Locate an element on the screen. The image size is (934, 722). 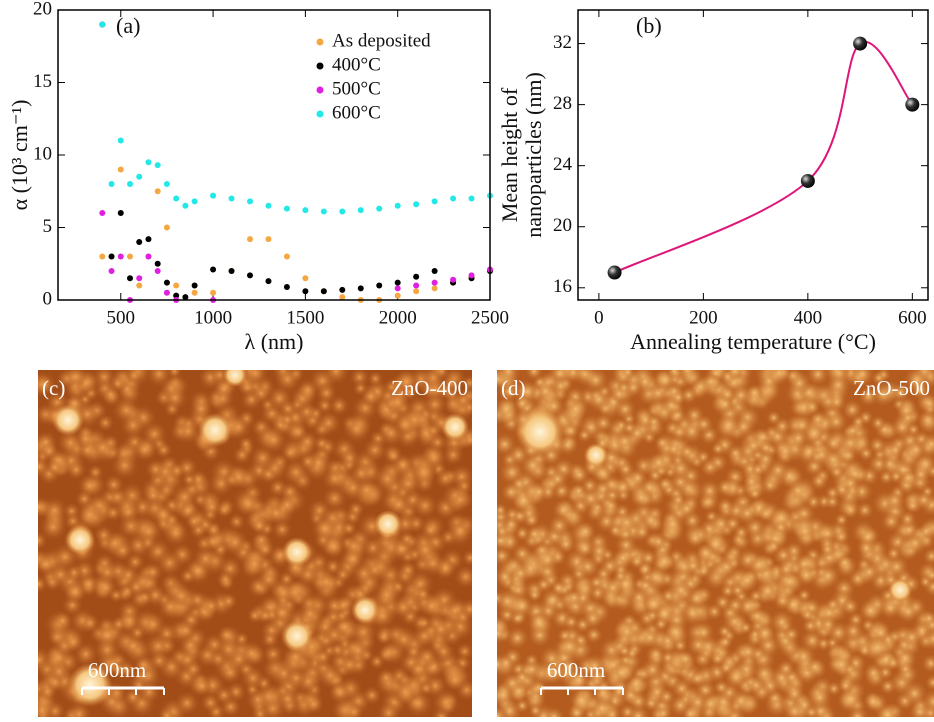
image-title: ZnO-400 is located at coordinates (429, 388).